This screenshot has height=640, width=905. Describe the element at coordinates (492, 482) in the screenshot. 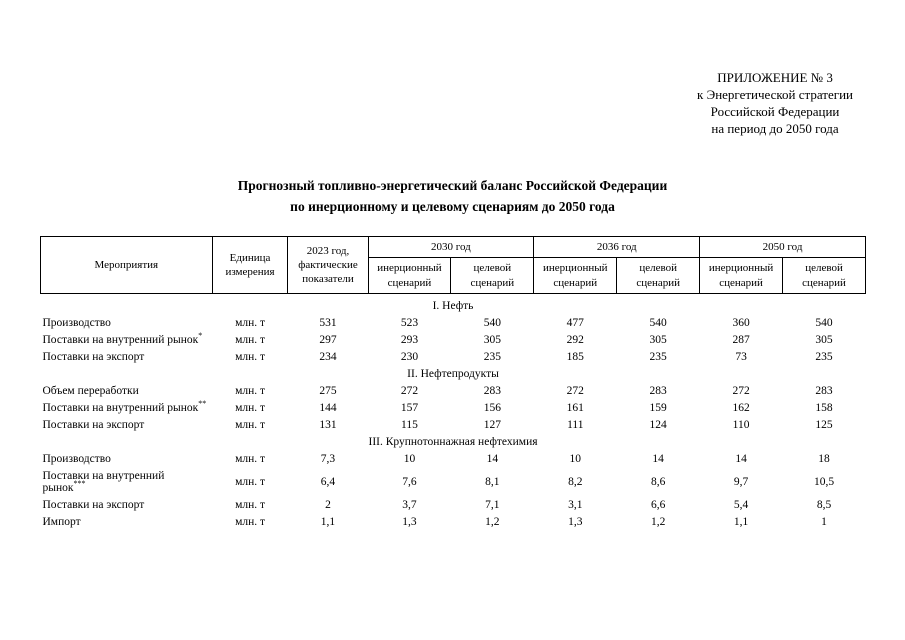

I see `row-value: 8,1` at that location.